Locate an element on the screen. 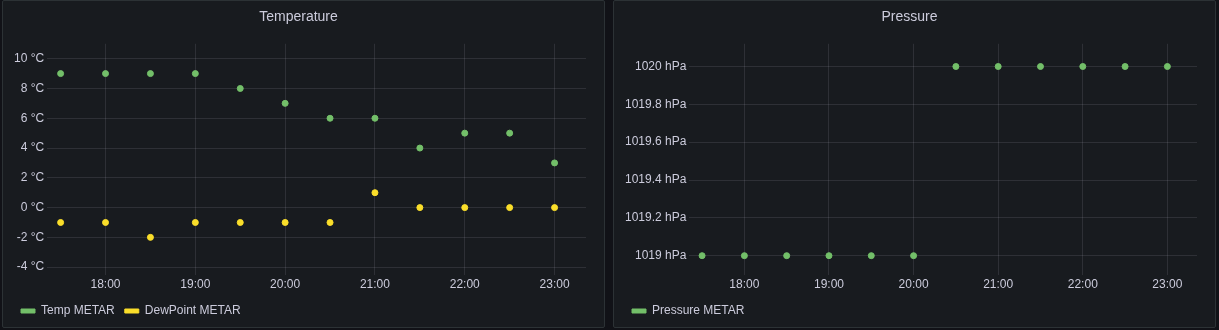 Image resolution: width=1219 pixels, height=330 pixels. y-tick-label: 1019 hPa is located at coordinates (661, 254).